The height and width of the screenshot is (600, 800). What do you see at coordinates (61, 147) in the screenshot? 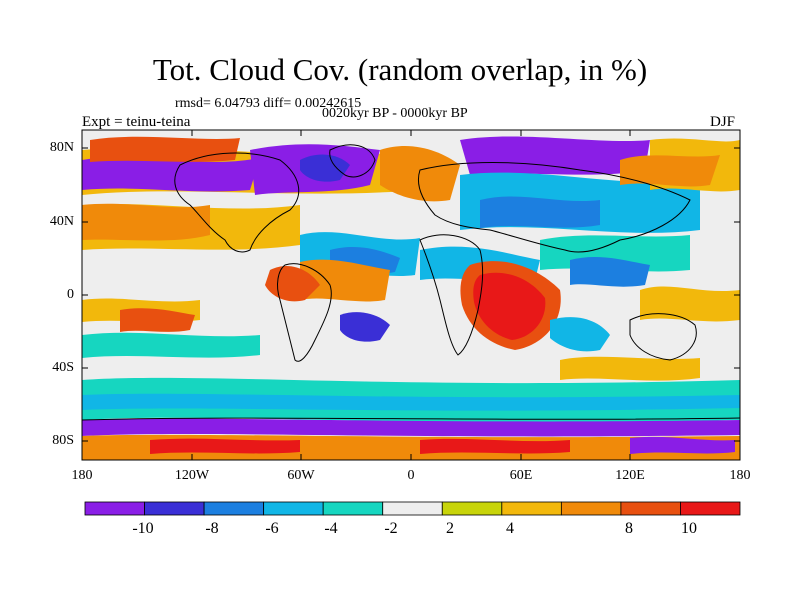
I see `lat-tick-label: 80N` at bounding box center [61, 147].